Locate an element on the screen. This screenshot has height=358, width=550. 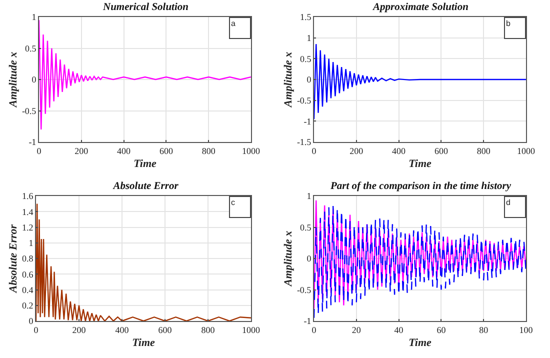
annotation: b is located at coordinates (508, 23).